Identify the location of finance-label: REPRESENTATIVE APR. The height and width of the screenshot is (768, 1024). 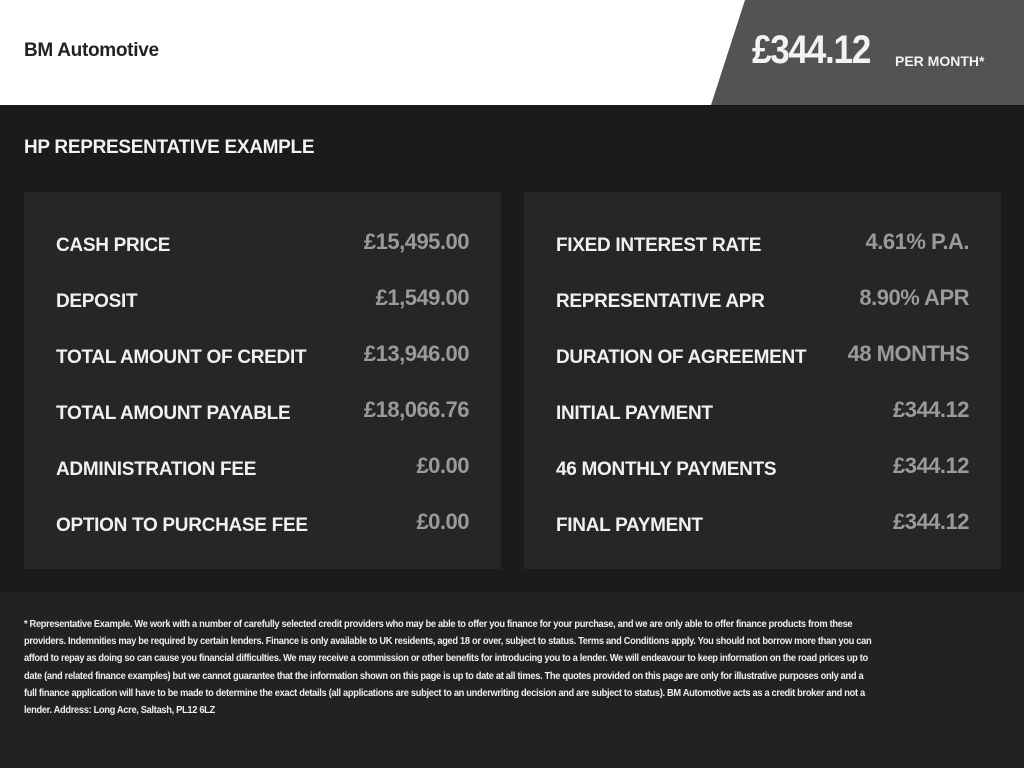
(660, 301).